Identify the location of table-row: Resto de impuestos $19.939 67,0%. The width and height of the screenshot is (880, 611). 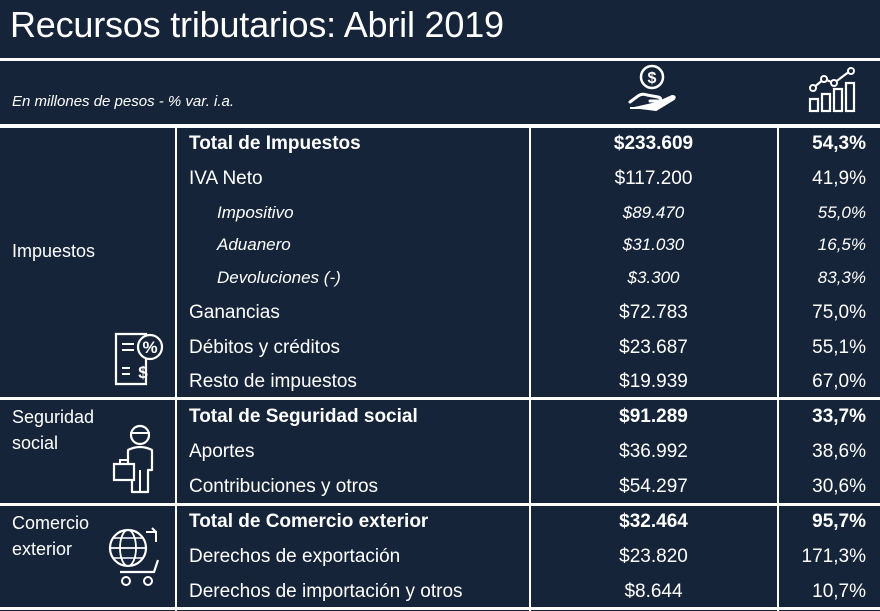
(440, 382).